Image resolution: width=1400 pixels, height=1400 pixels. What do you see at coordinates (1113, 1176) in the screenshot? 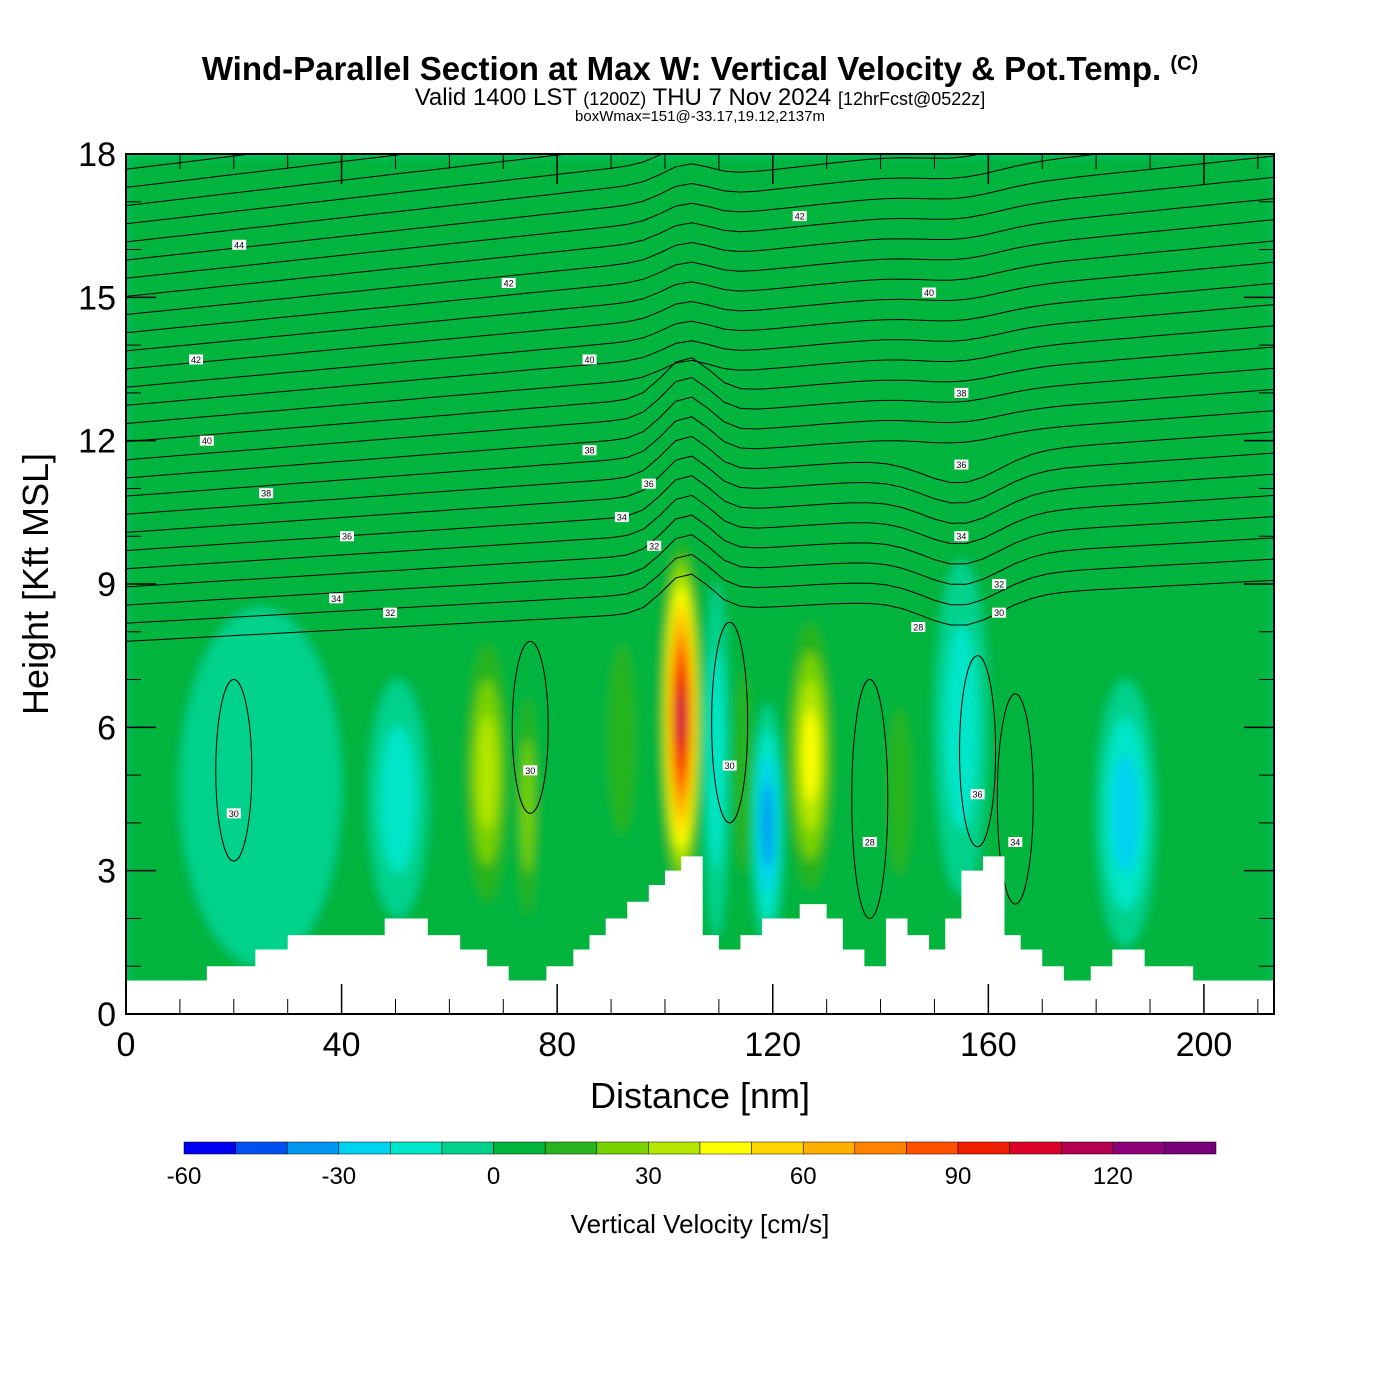
I see `colorbar-tick-label: 120` at bounding box center [1113, 1176].